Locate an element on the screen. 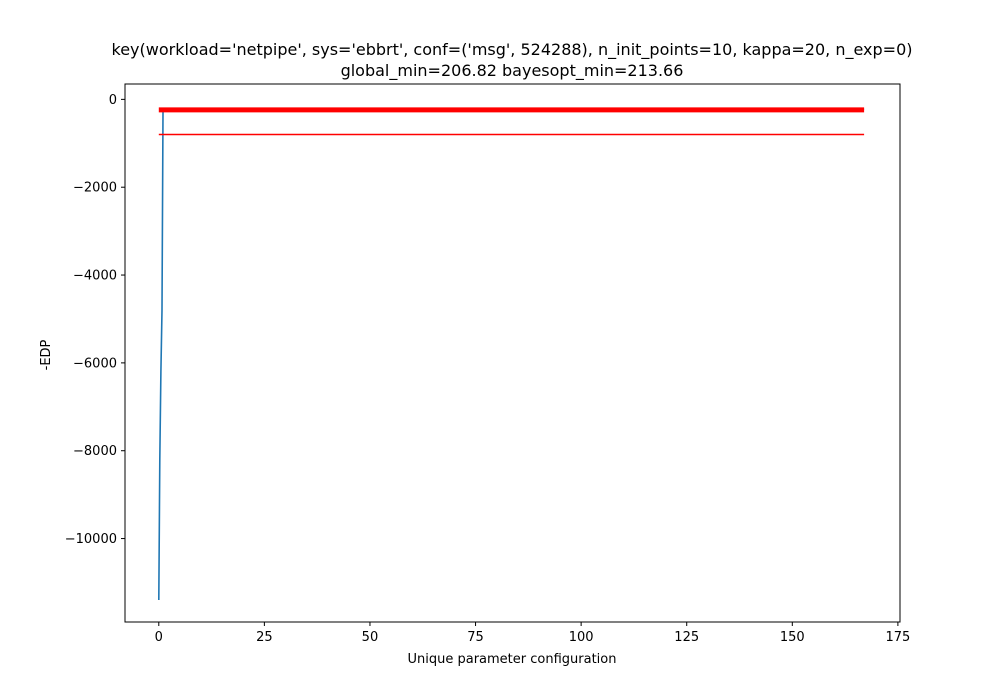 This screenshot has width=1000, height=700. x-tick-label: 100 is located at coordinates (581, 637).